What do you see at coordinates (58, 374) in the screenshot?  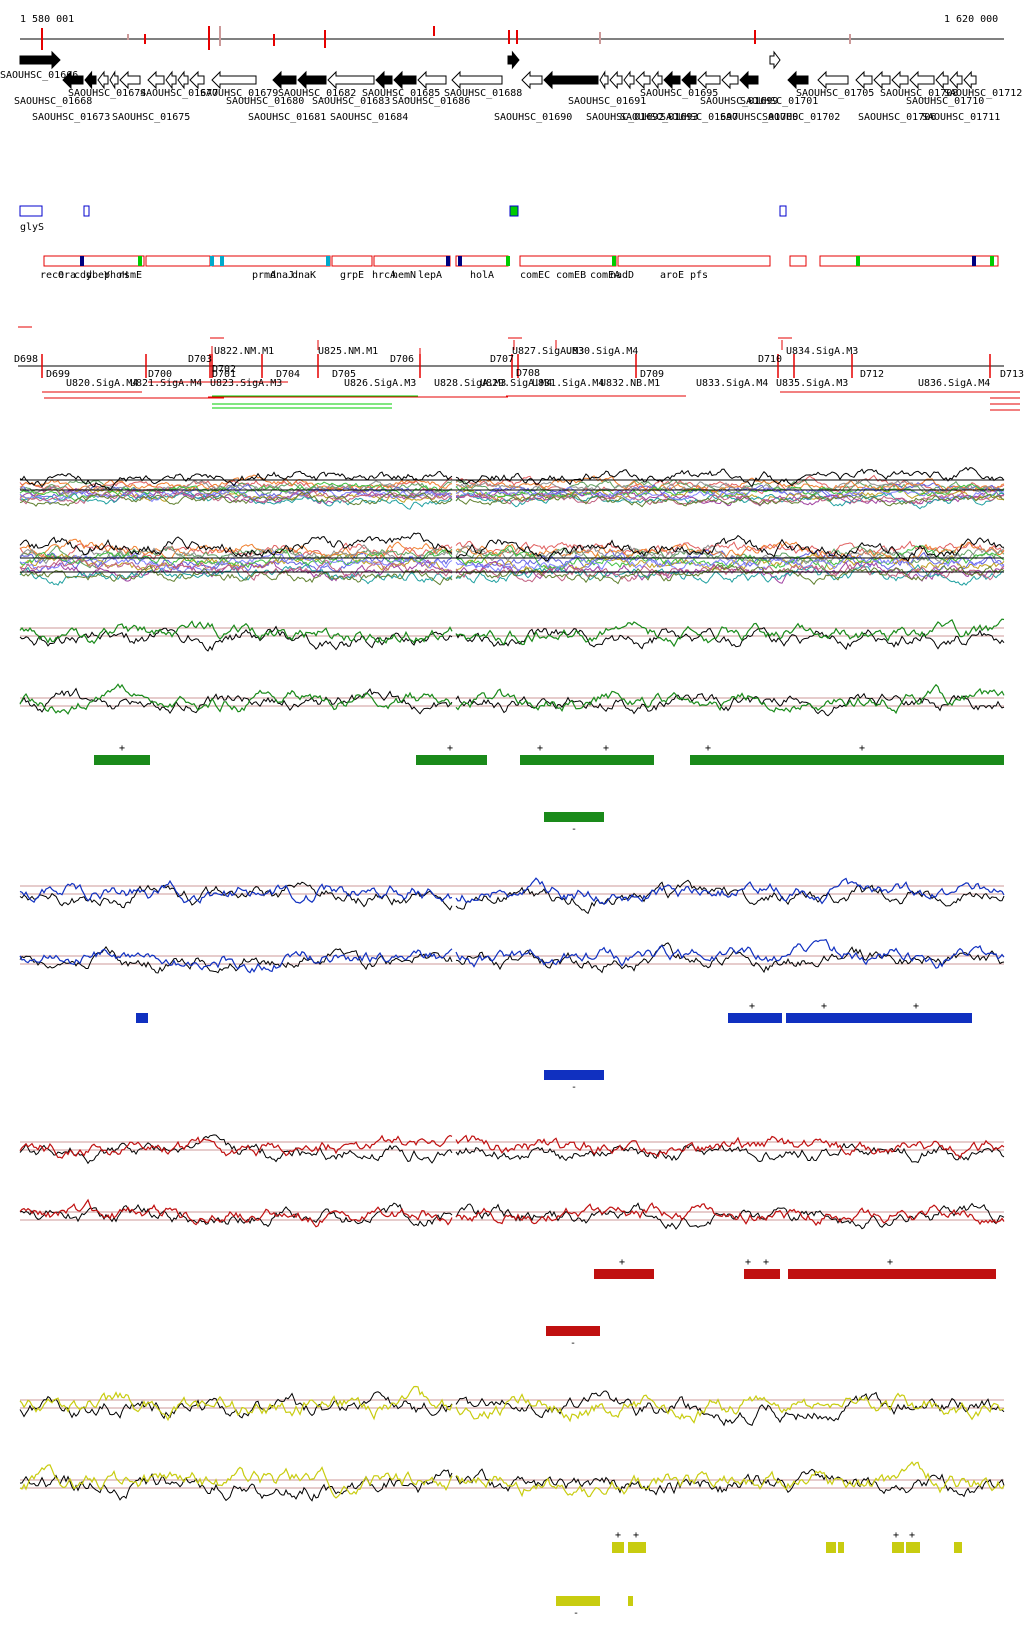 I see `regulatory-element-label: D699` at bounding box center [58, 374].